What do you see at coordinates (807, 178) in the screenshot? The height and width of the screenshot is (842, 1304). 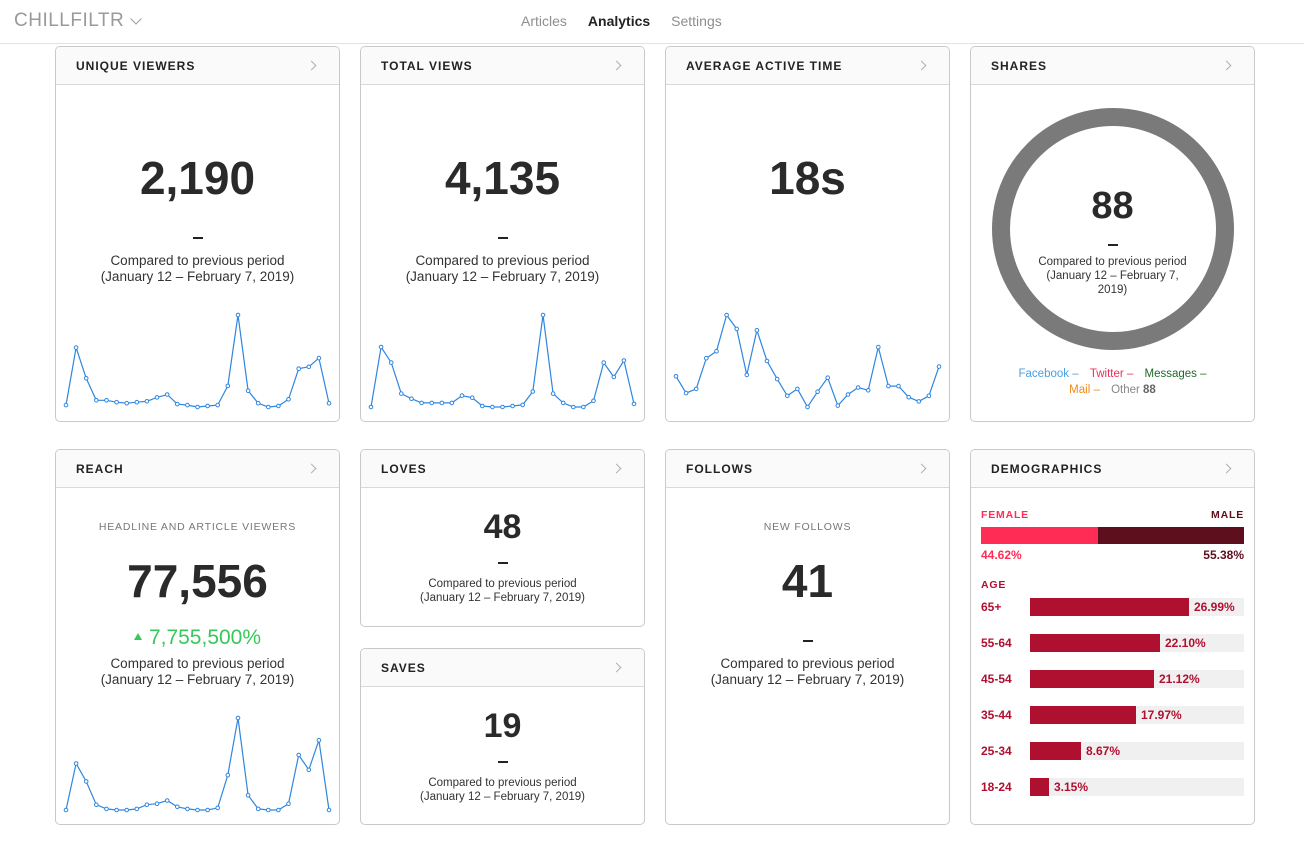 I see `average-active-time-value: 18s` at bounding box center [807, 178].